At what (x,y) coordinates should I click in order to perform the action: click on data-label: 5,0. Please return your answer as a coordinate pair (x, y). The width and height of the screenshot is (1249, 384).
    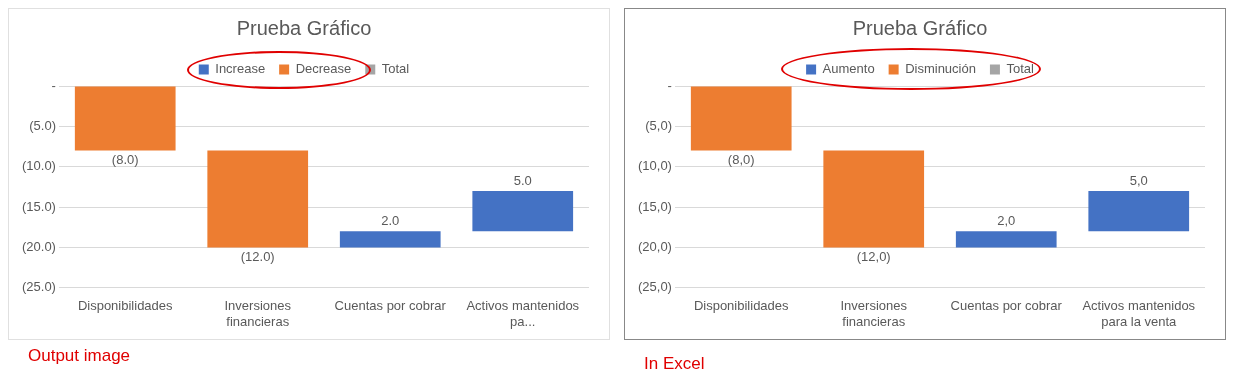
    Looking at the image, I should click on (1138, 181).